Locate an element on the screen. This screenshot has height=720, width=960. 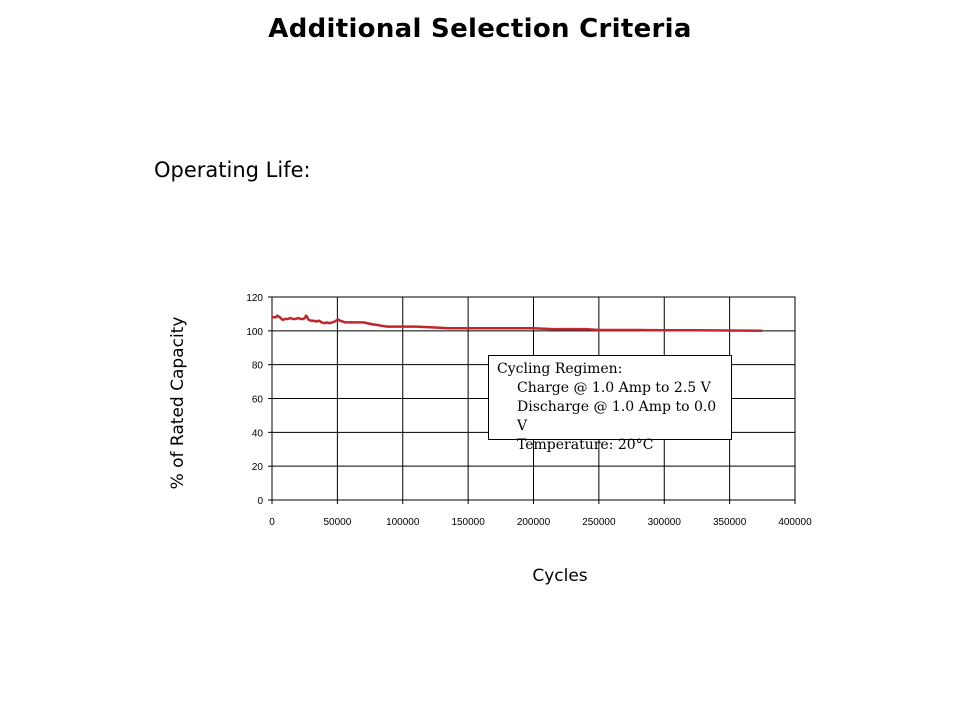
chart-series is located at coordinates (517, 323).